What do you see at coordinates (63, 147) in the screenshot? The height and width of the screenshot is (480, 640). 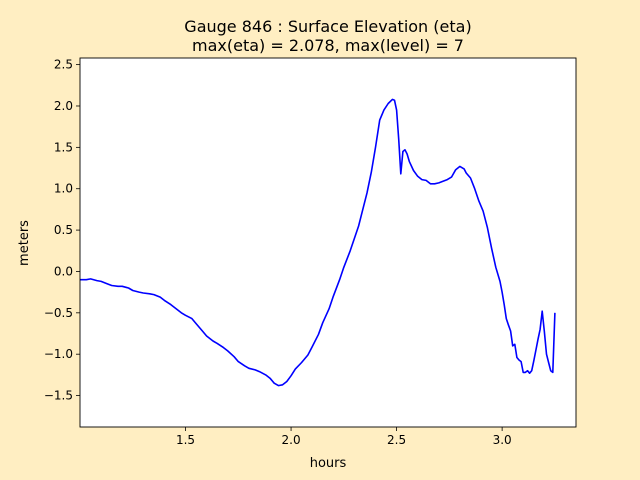 I see `y-tick-label: 1.5` at bounding box center [63, 147].